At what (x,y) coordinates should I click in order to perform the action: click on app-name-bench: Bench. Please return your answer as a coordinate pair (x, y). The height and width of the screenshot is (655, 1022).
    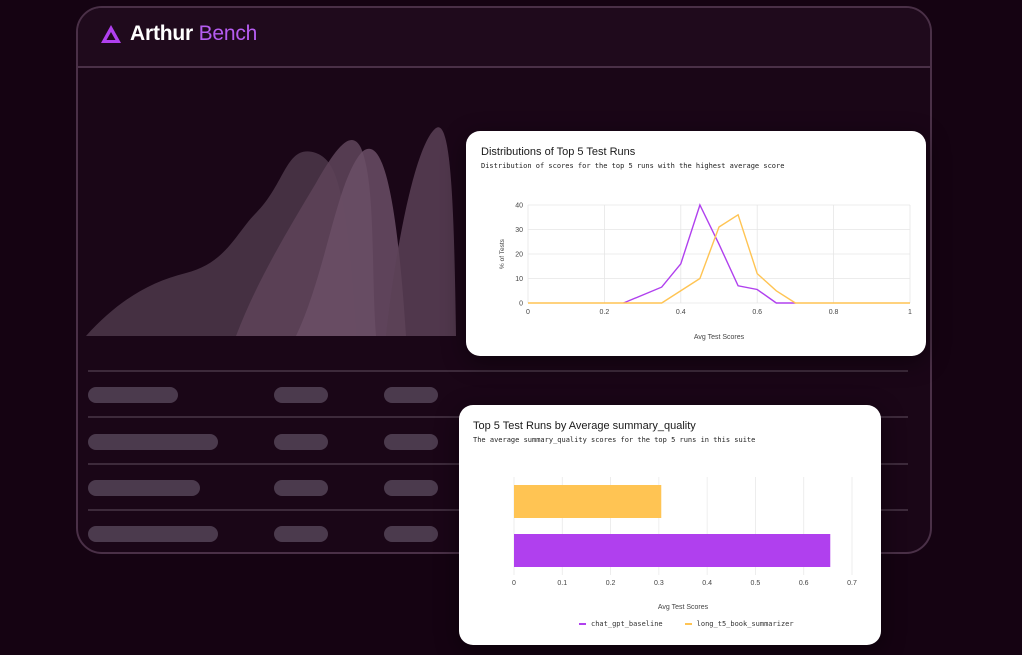
    Looking at the image, I should click on (228, 33).